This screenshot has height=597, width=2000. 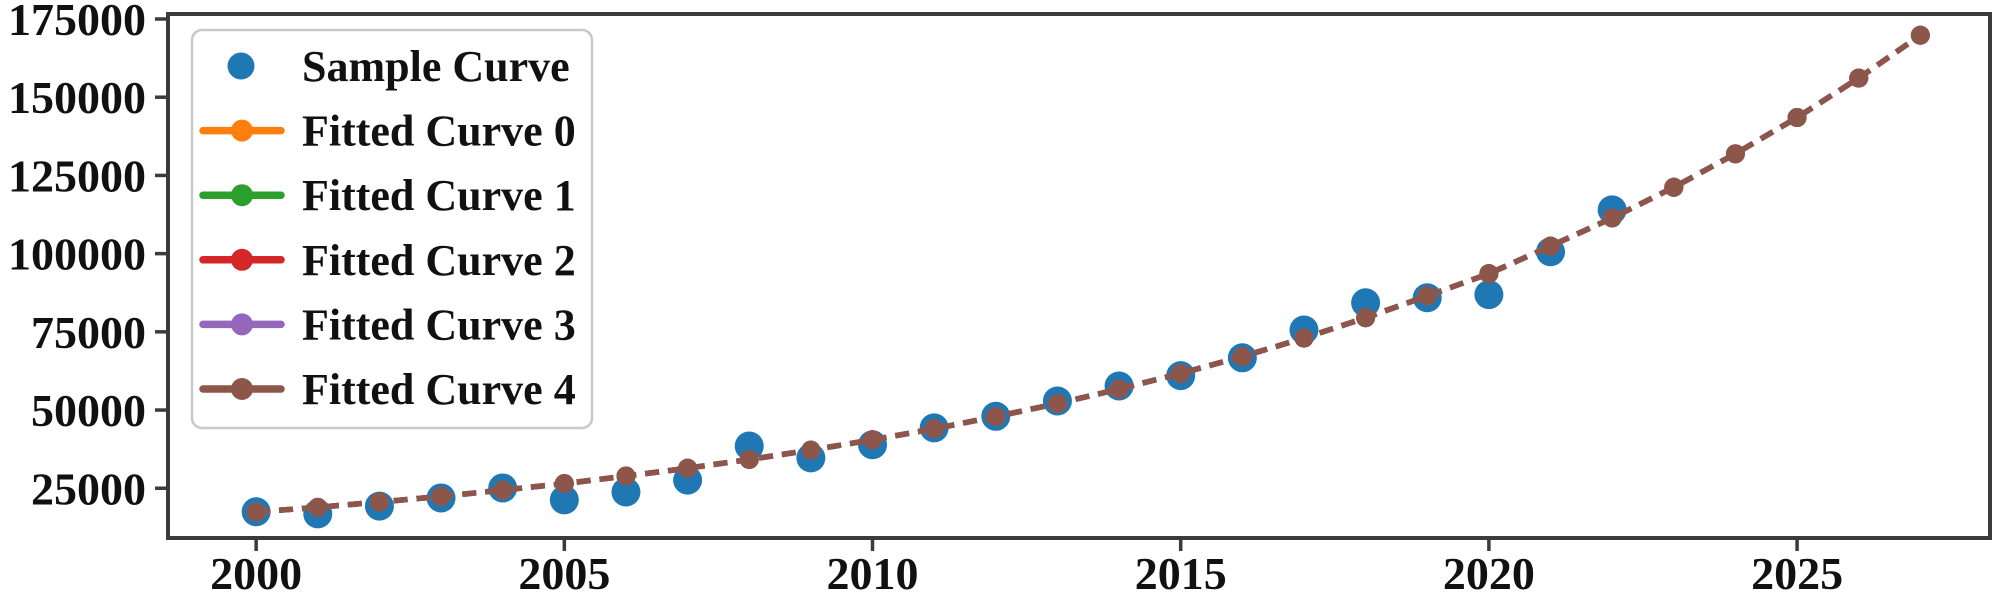 What do you see at coordinates (77, 254) in the screenshot?
I see `y-axis-tick-label: 100000` at bounding box center [77, 254].